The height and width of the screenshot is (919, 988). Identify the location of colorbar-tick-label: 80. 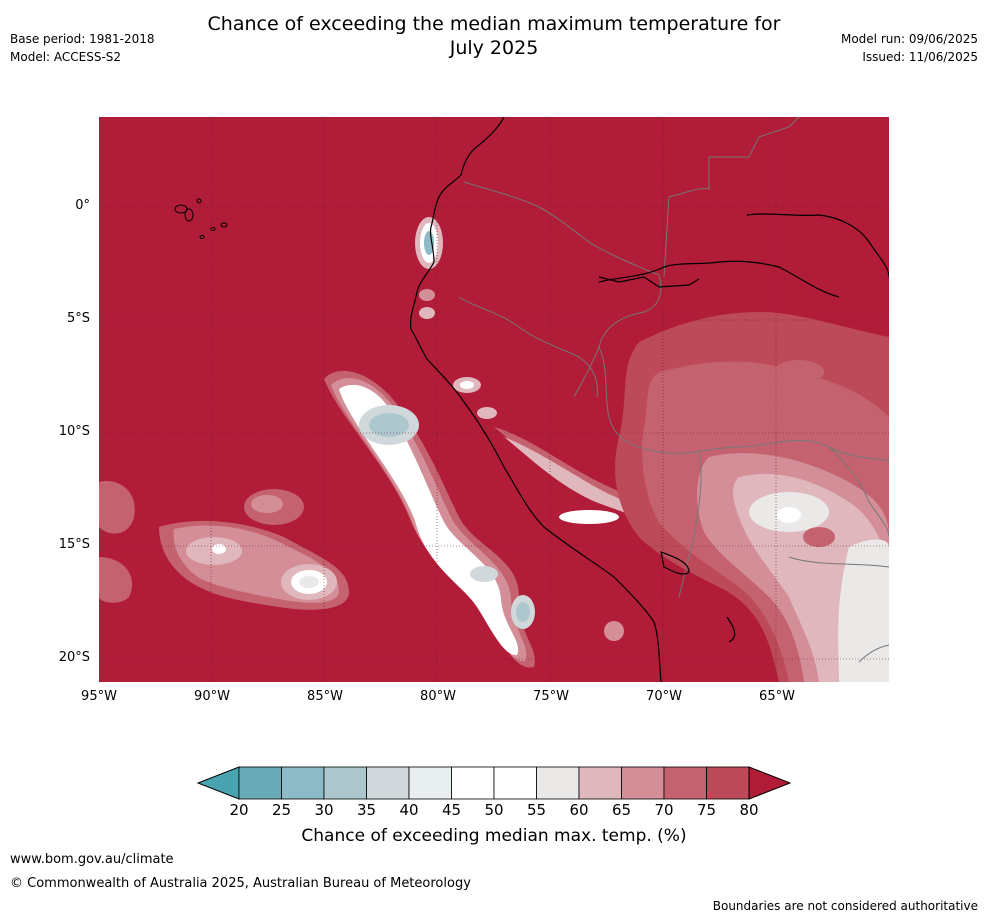
(749, 810).